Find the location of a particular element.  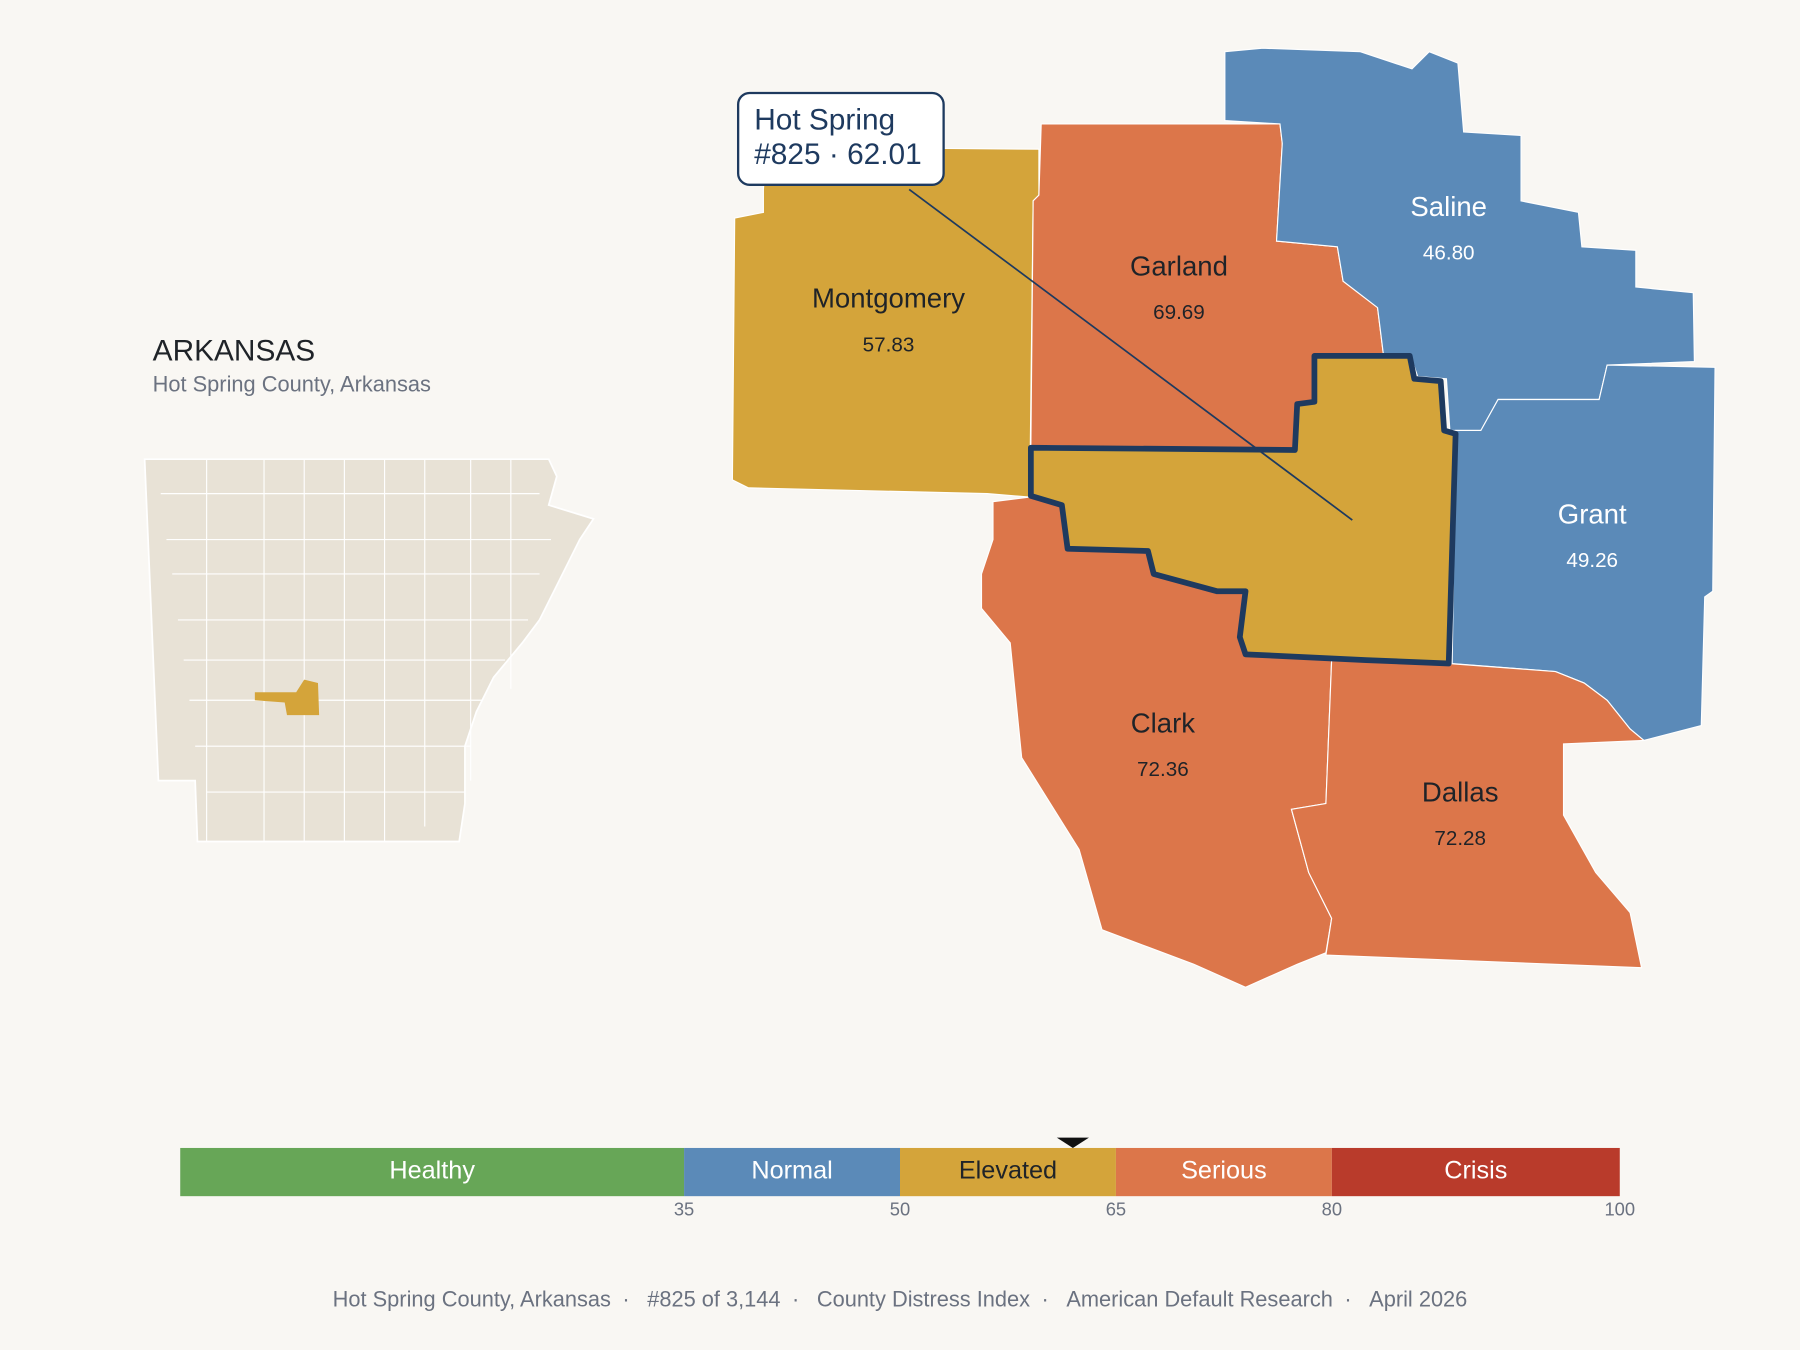

subtitle: Hot Spring County, Arkansas is located at coordinates (292, 383).